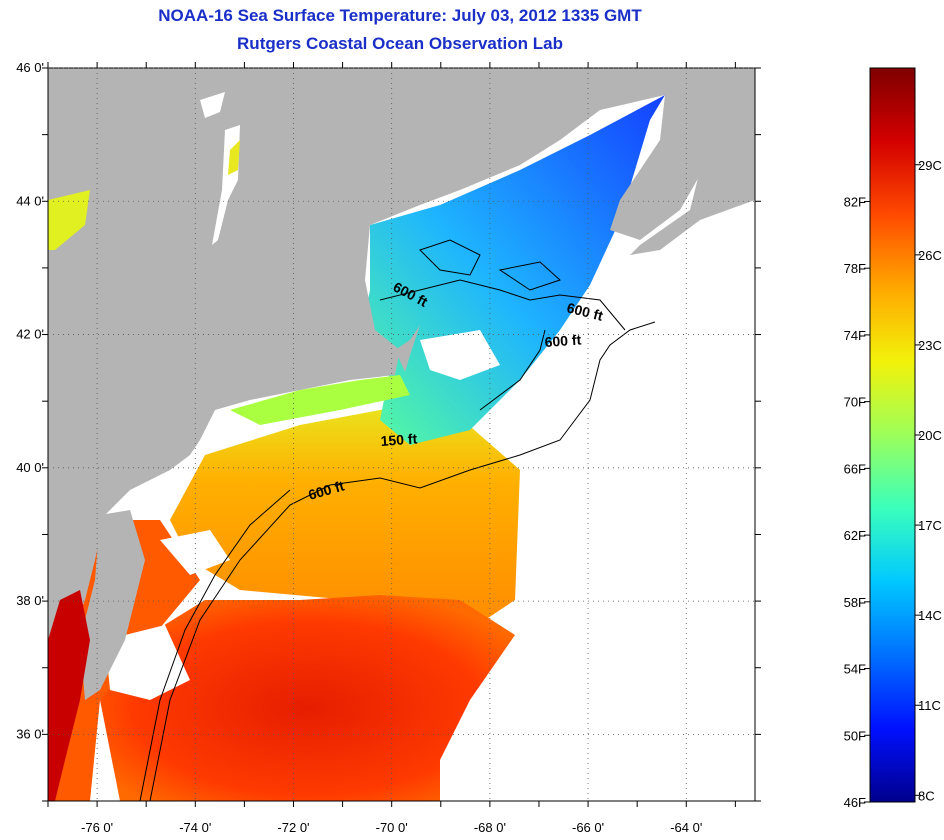 This screenshot has height=840, width=944. I want to click on colorbar-c-label: 29C, so click(930, 165).